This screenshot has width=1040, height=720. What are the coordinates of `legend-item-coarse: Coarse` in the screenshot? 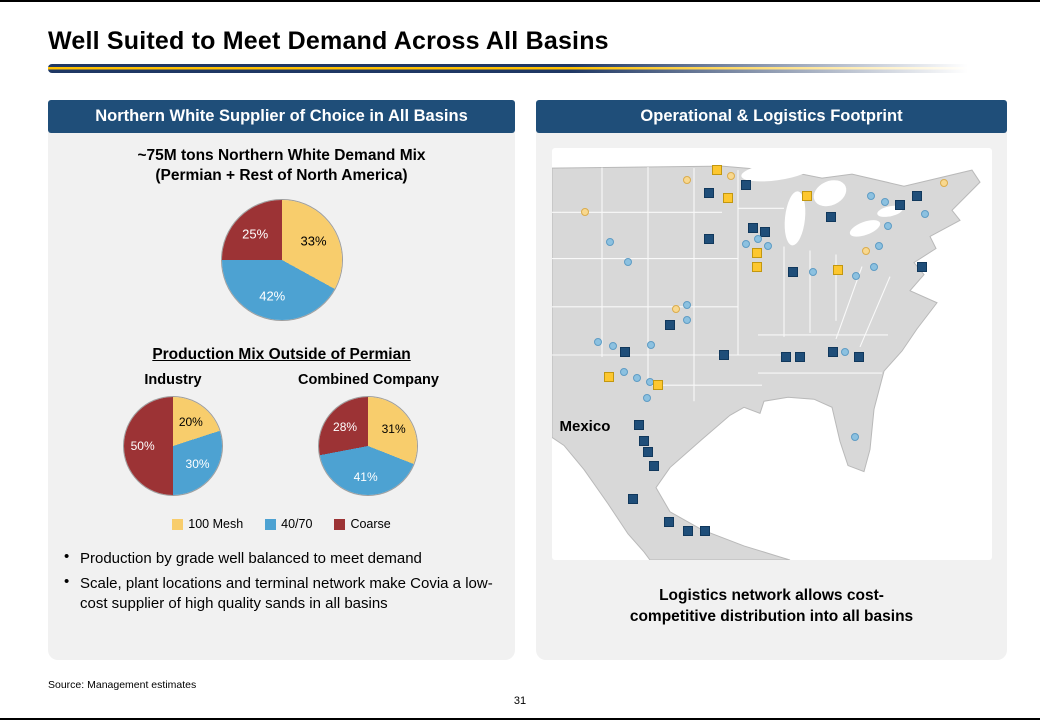 It's located at (362, 524).